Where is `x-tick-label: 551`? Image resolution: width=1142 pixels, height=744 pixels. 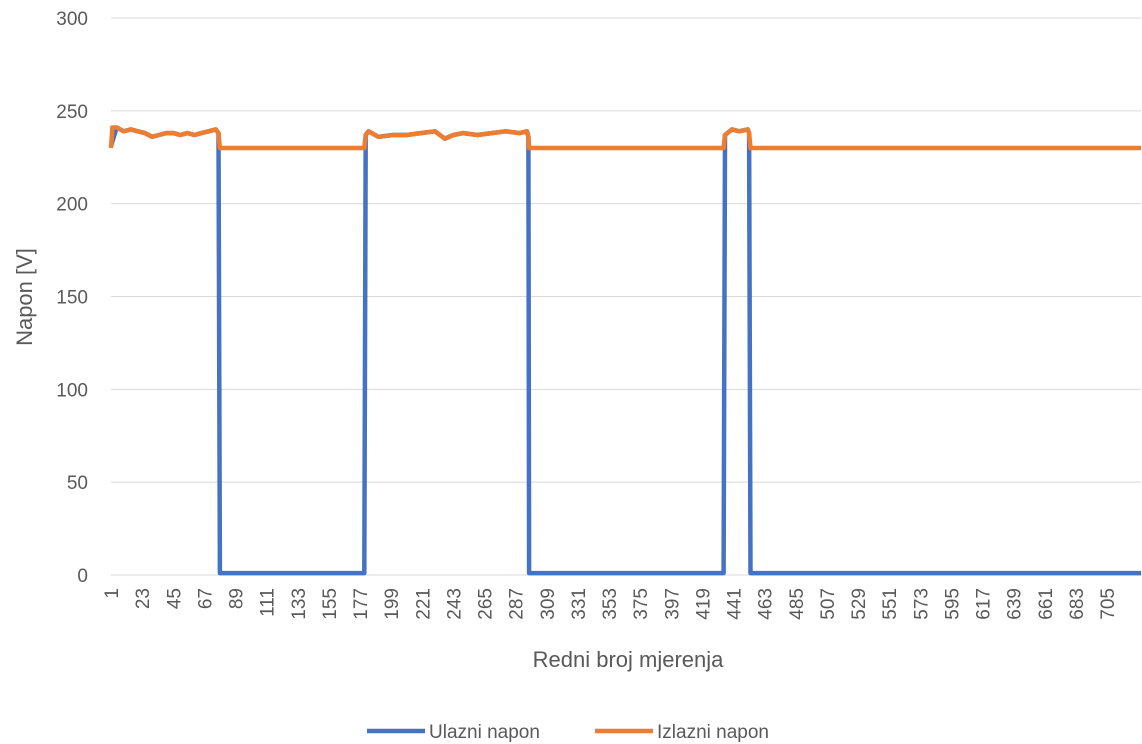
x-tick-label: 551 is located at coordinates (890, 604).